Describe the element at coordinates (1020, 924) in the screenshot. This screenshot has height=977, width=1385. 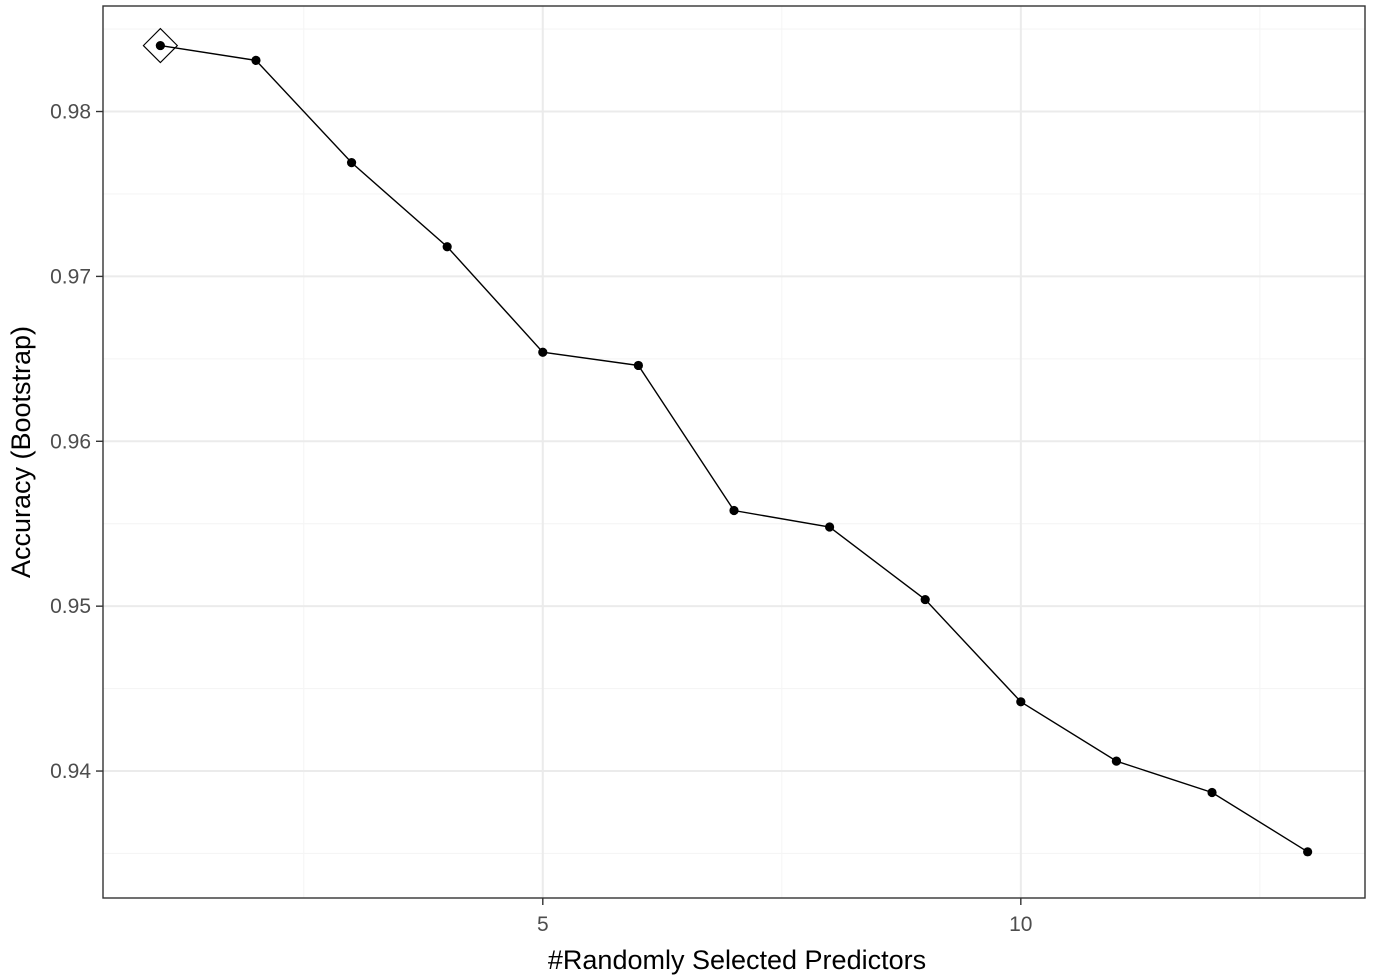
I see `x-tick-label: 10` at that location.